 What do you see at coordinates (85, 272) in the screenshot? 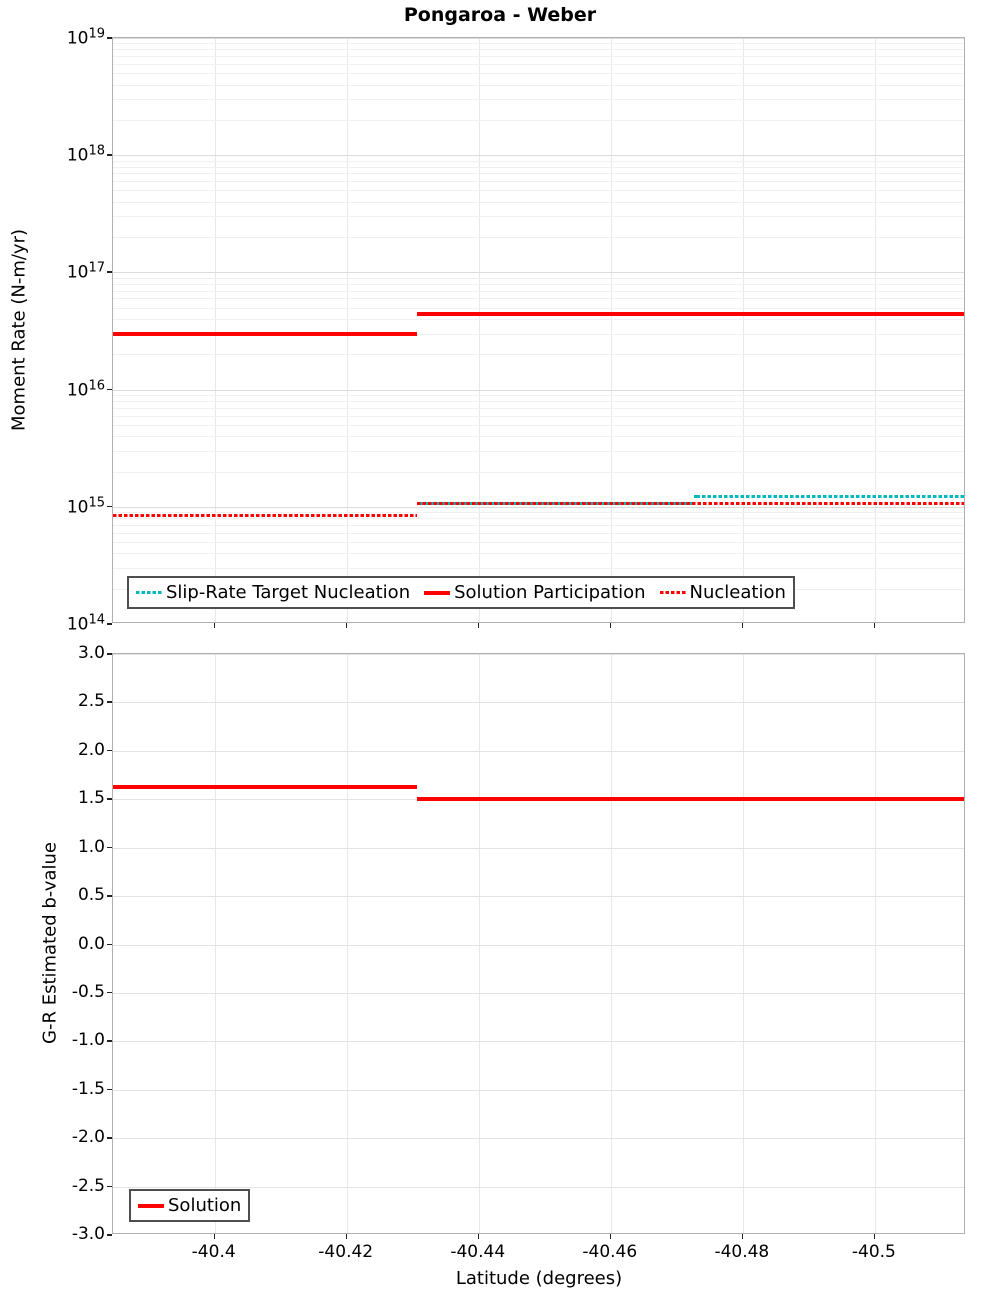
I see `top-y-tick-label: 1017` at bounding box center [85, 272].